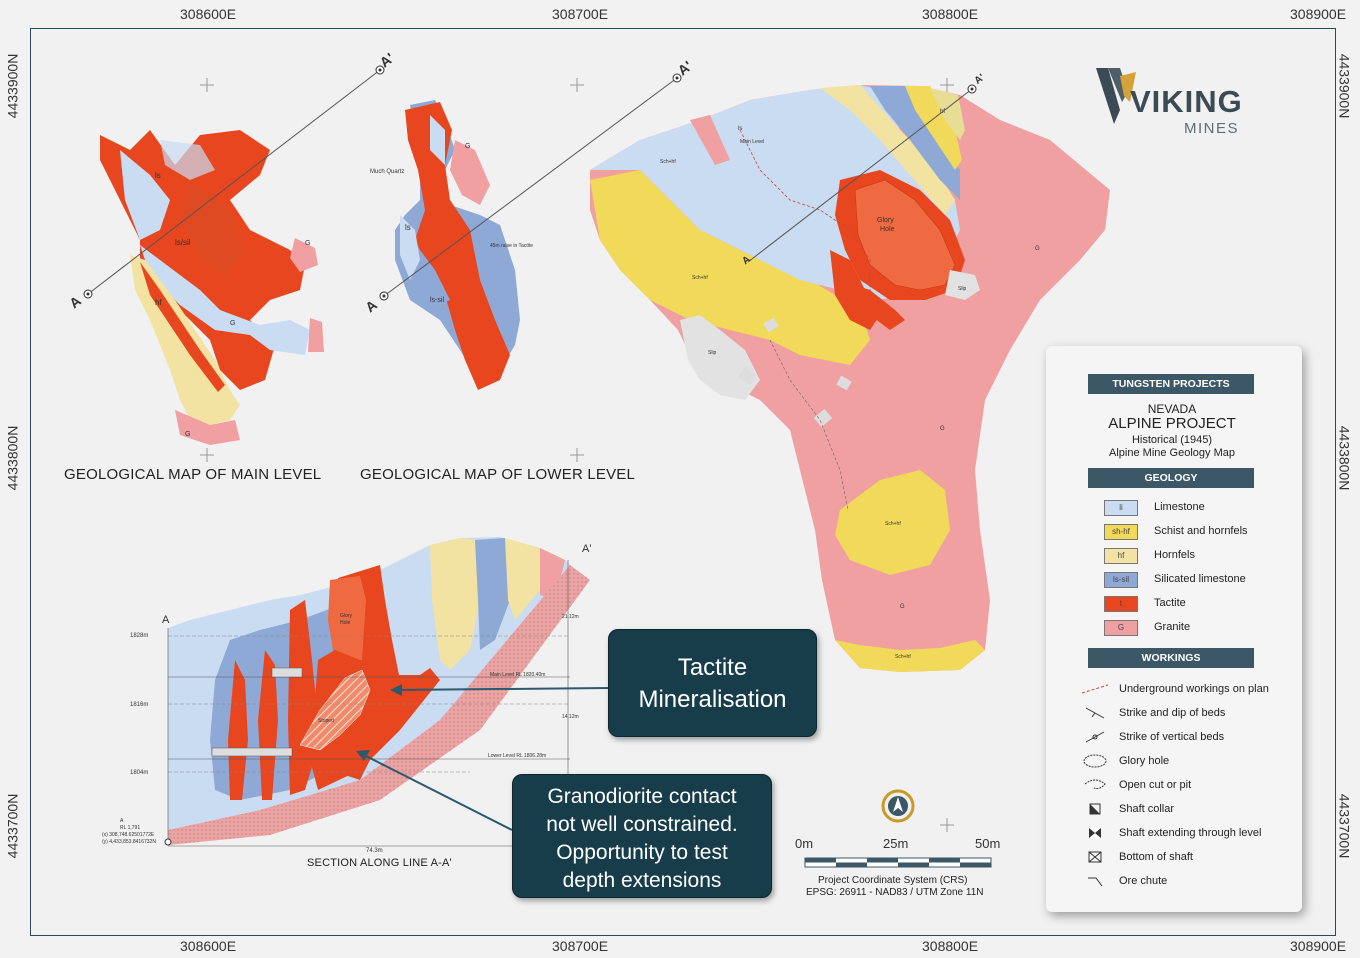 The height and width of the screenshot is (958, 1360). I want to click on viking-logo: VIKING MINES, so click(1174, 101).